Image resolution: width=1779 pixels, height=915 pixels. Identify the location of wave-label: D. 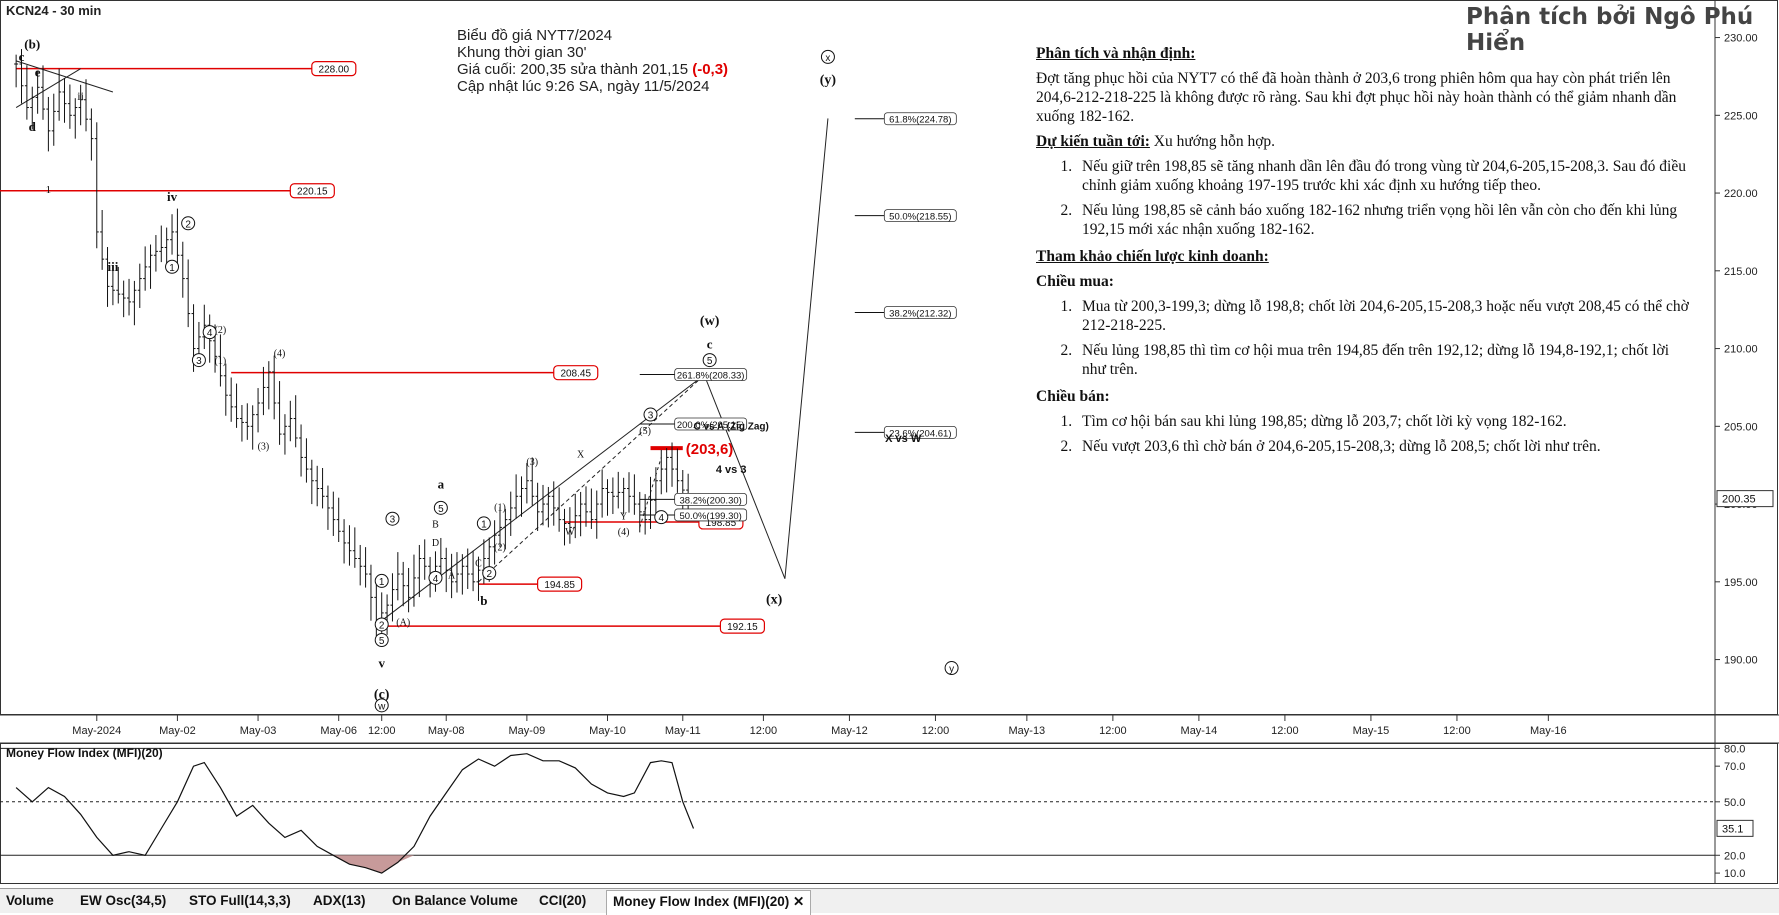
(435, 543).